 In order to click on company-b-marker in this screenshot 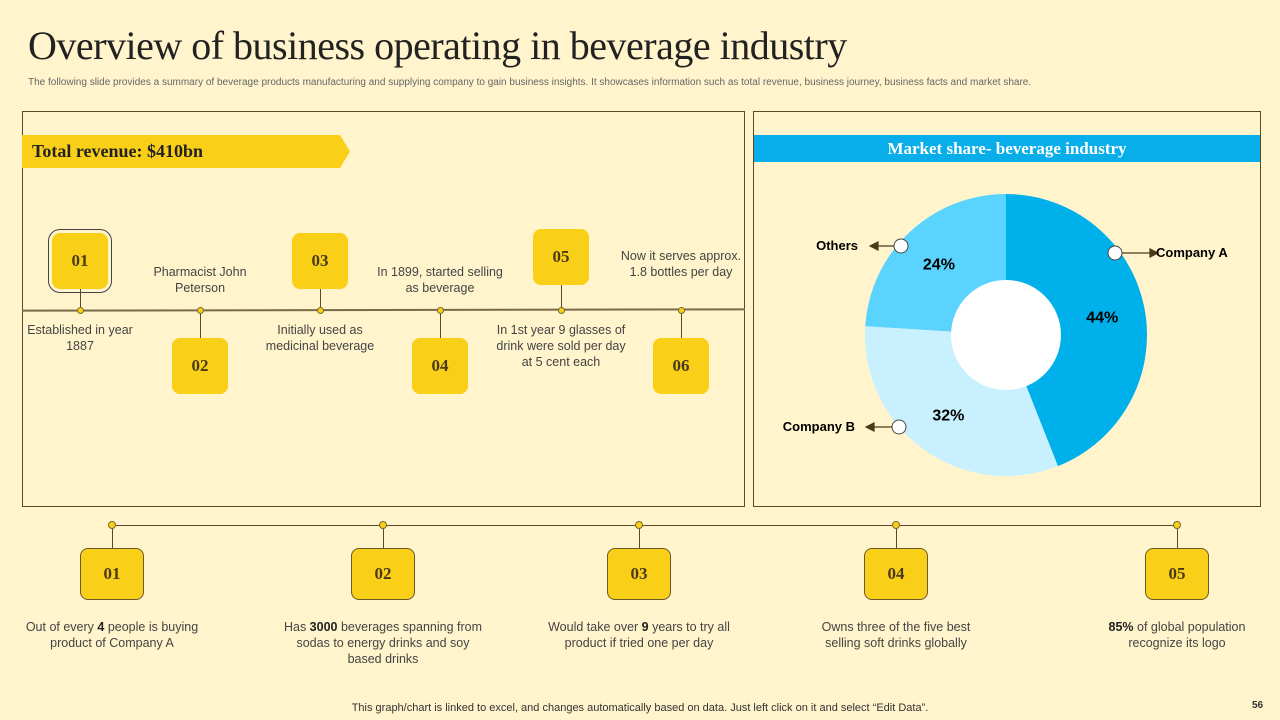, I will do `click(899, 427)`.